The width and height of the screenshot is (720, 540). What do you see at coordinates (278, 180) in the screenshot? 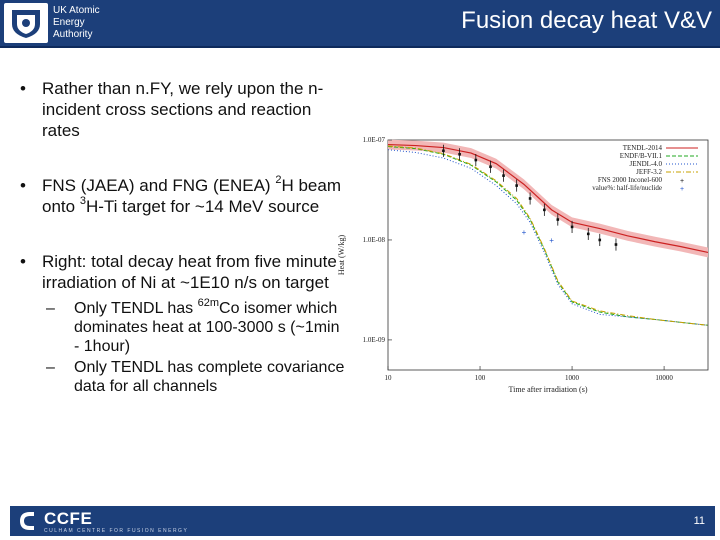
I see `superscript: 2` at bounding box center [278, 180].